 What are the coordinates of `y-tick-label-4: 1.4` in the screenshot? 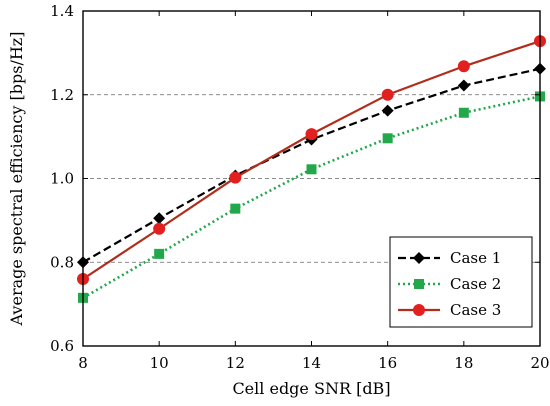 It's located at (62, 11).